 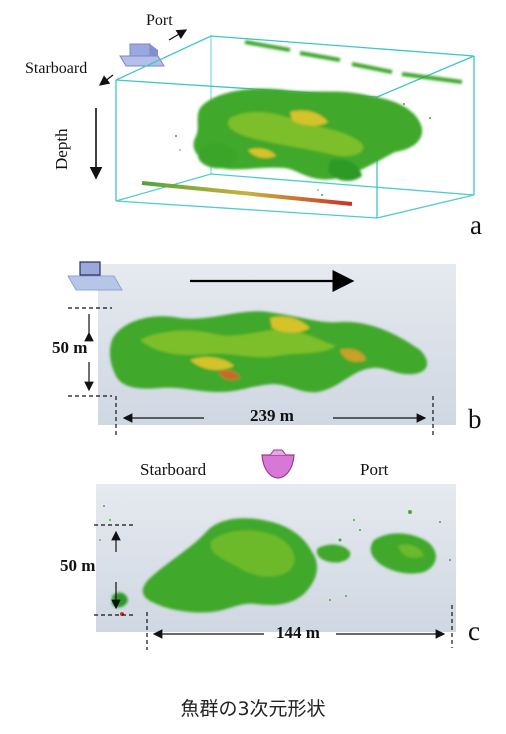 What do you see at coordinates (474, 631) in the screenshot?
I see `panel-letter-c: c` at bounding box center [474, 631].